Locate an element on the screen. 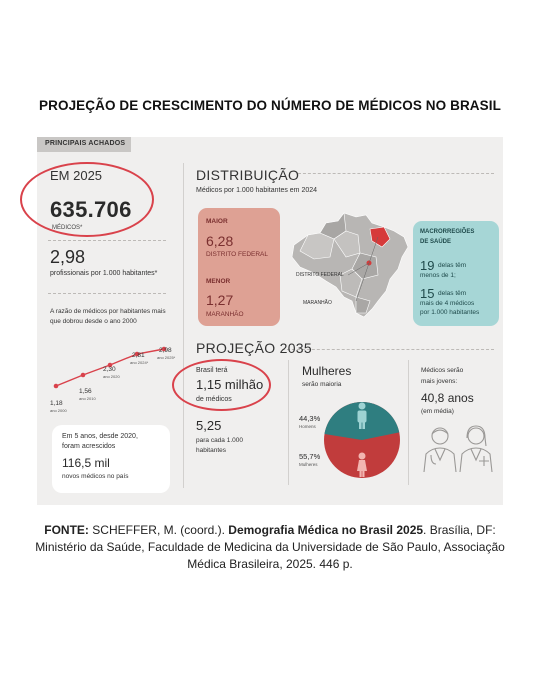  growth-point-2024-value: 2,81 is located at coordinates (138, 355).